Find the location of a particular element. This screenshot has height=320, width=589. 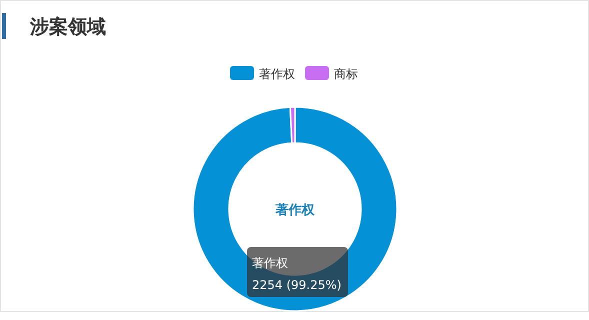

text: 2254 (99.25%) is located at coordinates (297, 285).